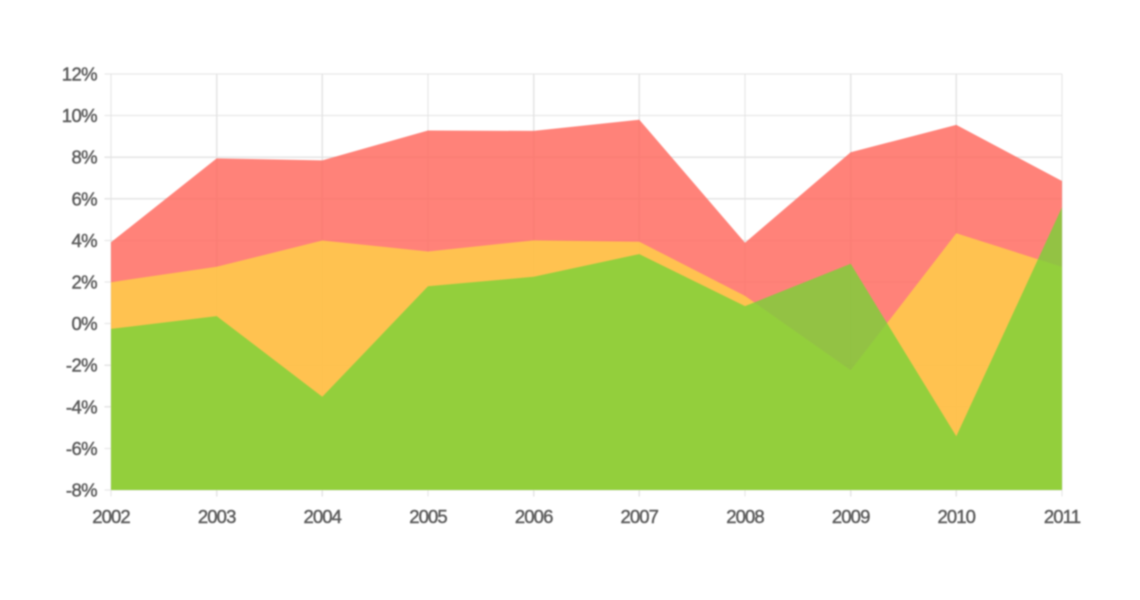 This screenshot has height=600, width=1140. I want to click on svg-text: 2002, so click(111, 516).